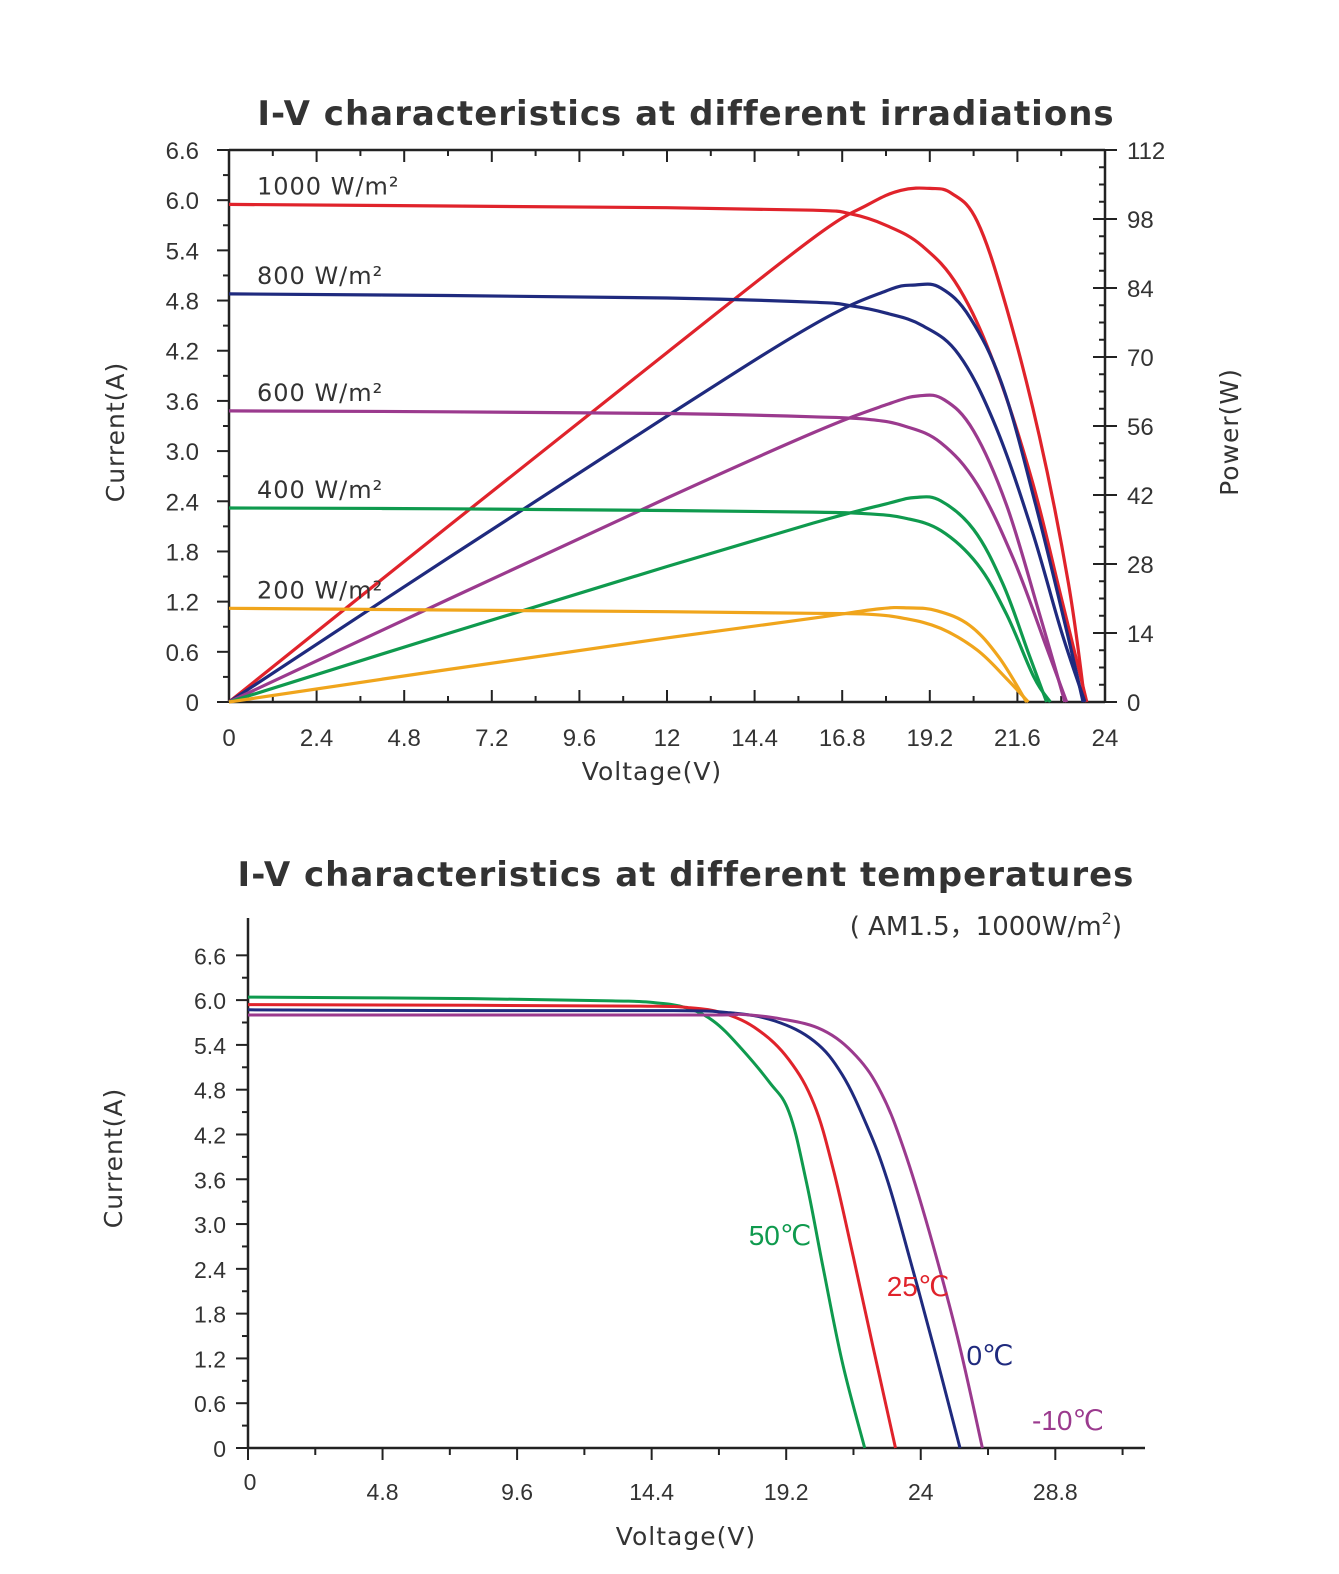 The width and height of the screenshot is (1339, 1574). What do you see at coordinates (652, 771) in the screenshot?
I see `chart1-x-axis-label: Voltage(V)` at bounding box center [652, 771].